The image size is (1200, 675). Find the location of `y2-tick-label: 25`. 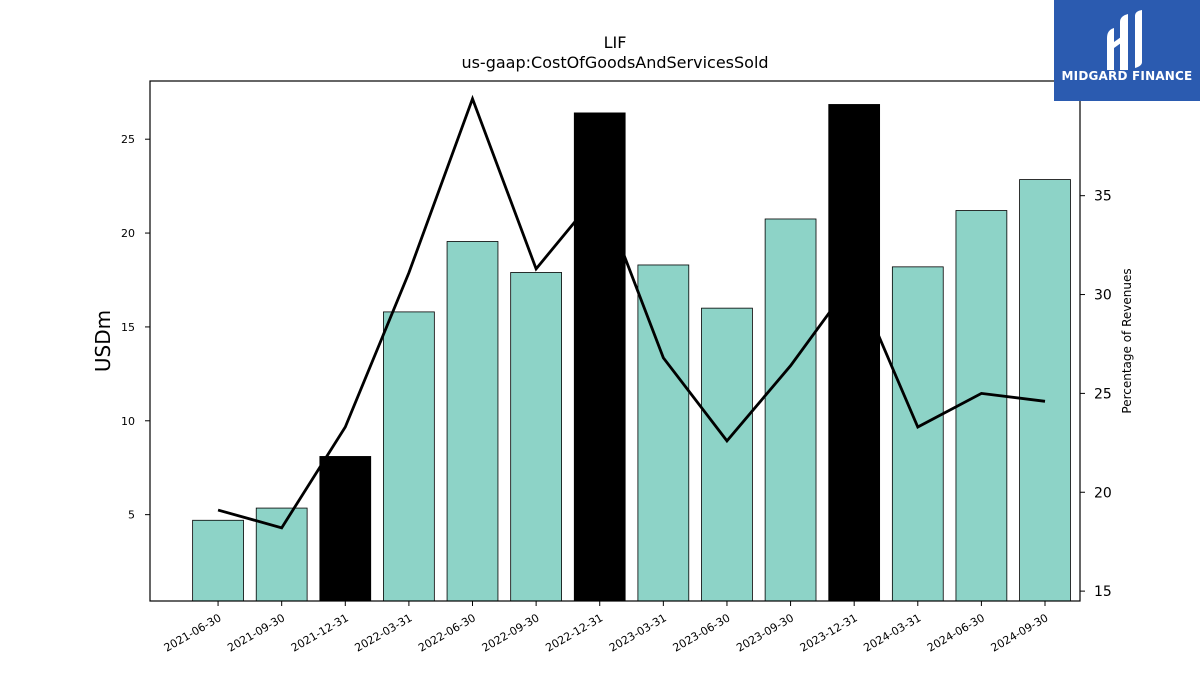

y2-tick-label: 25 is located at coordinates (1103, 394).